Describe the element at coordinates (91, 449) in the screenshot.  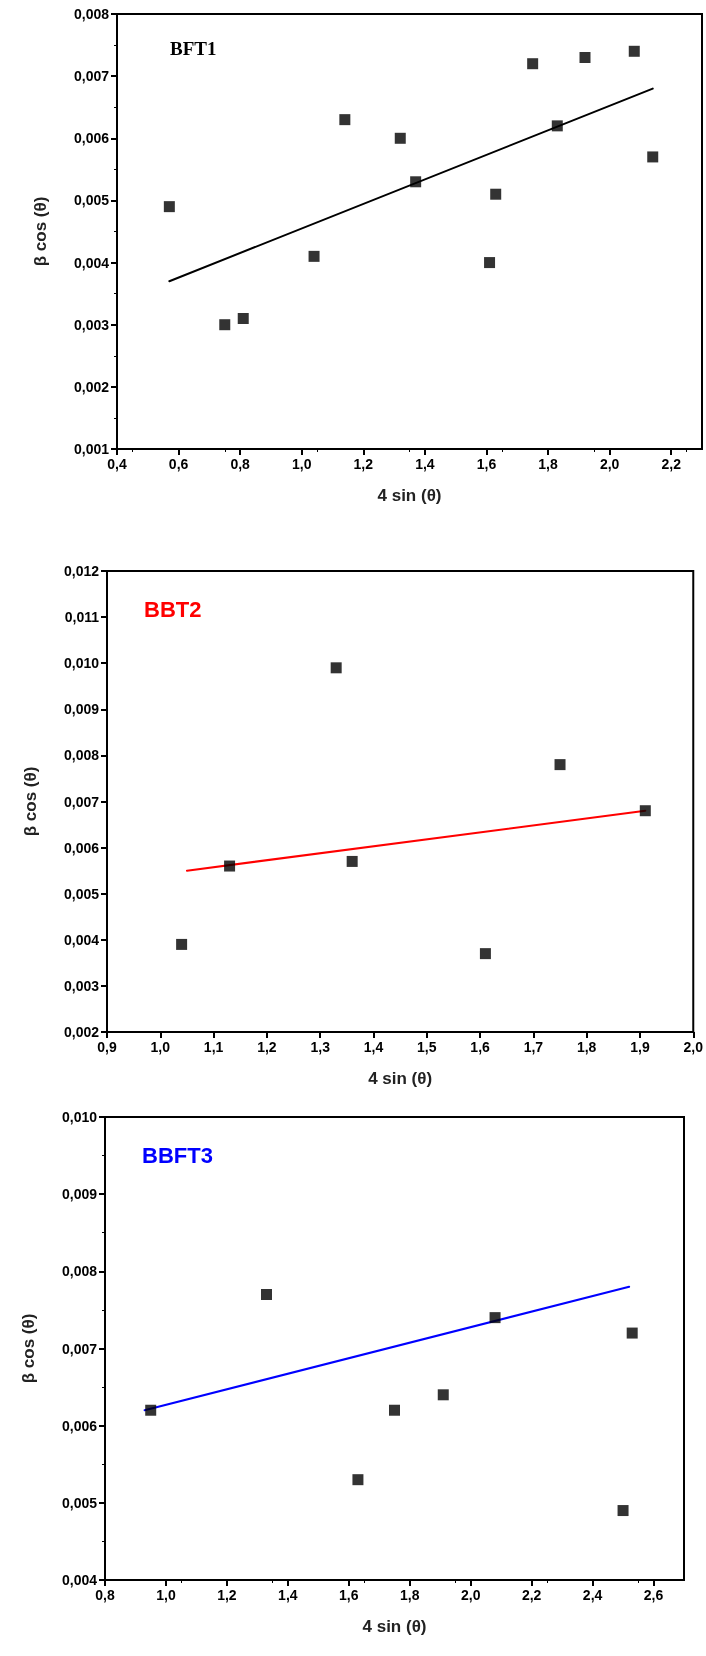
I see `y-tick-label: 0,001` at that location.